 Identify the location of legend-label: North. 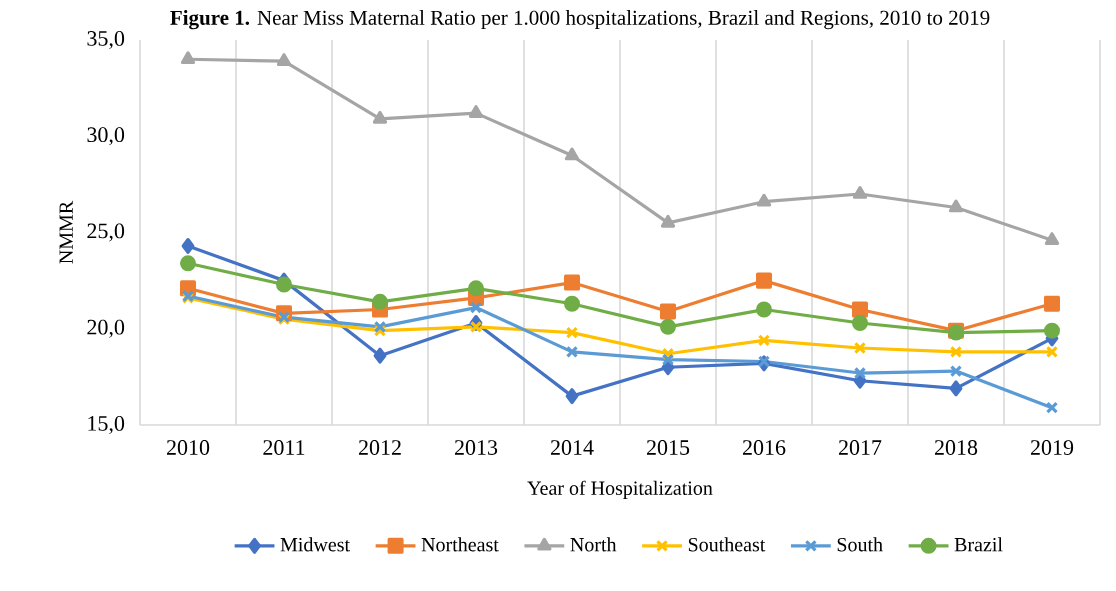
(593, 544).